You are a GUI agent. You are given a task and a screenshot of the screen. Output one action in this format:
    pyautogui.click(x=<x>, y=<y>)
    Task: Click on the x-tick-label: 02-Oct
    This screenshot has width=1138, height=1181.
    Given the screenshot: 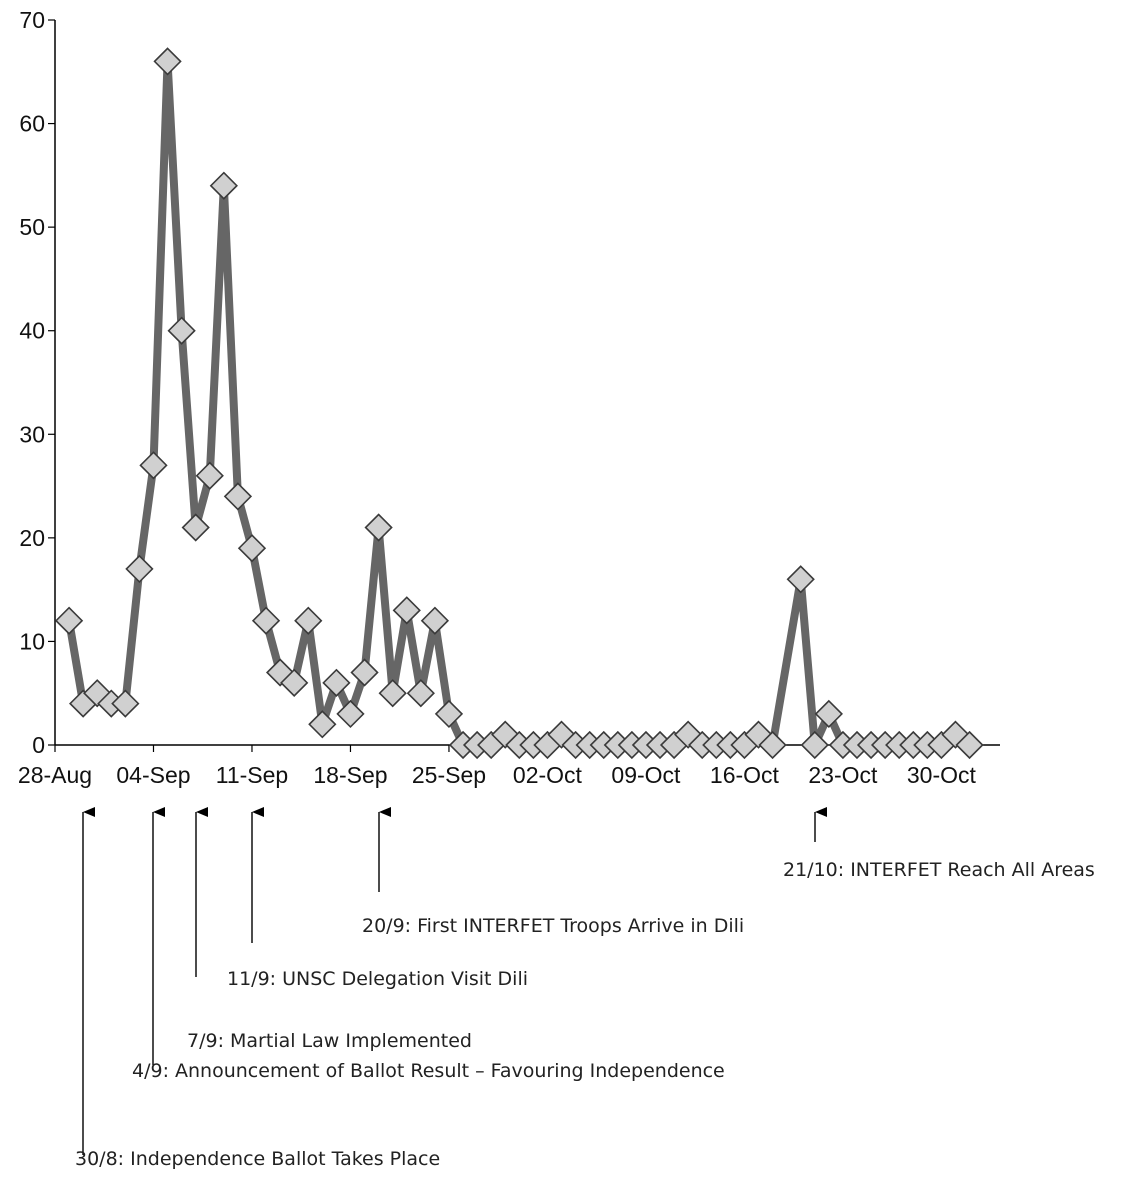 What is the action you would take?
    pyautogui.click(x=548, y=775)
    